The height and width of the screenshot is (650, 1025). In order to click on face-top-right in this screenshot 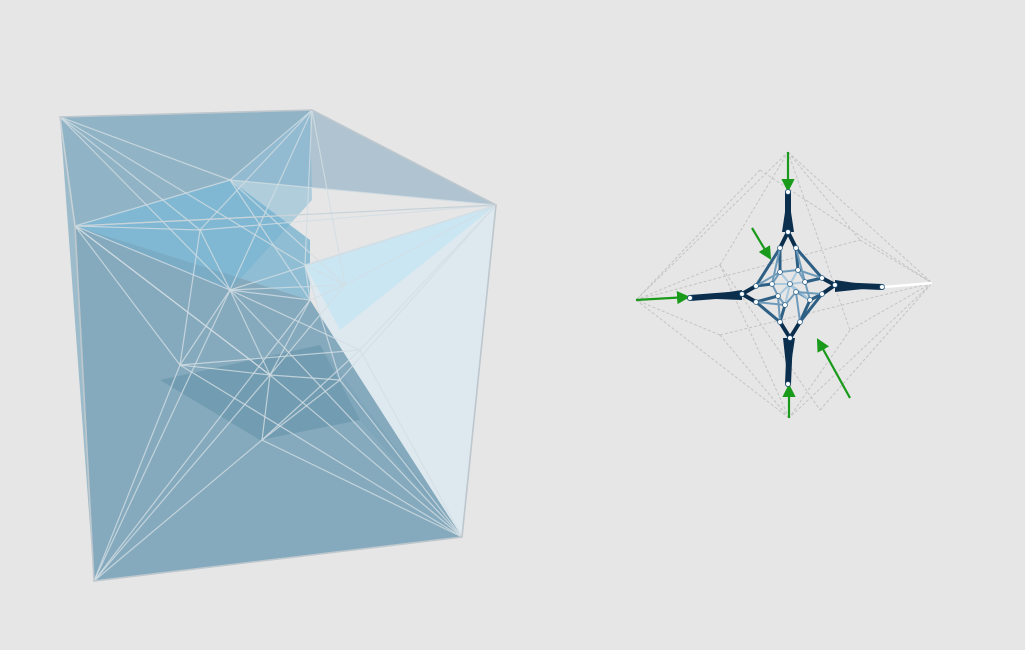, I will do `click(363, 157)`.